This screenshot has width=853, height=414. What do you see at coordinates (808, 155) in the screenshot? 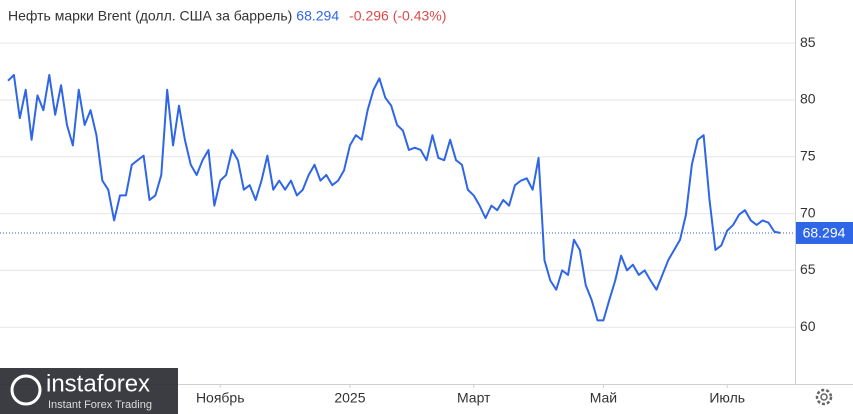
I see `y-tick-label: 75` at bounding box center [808, 155].